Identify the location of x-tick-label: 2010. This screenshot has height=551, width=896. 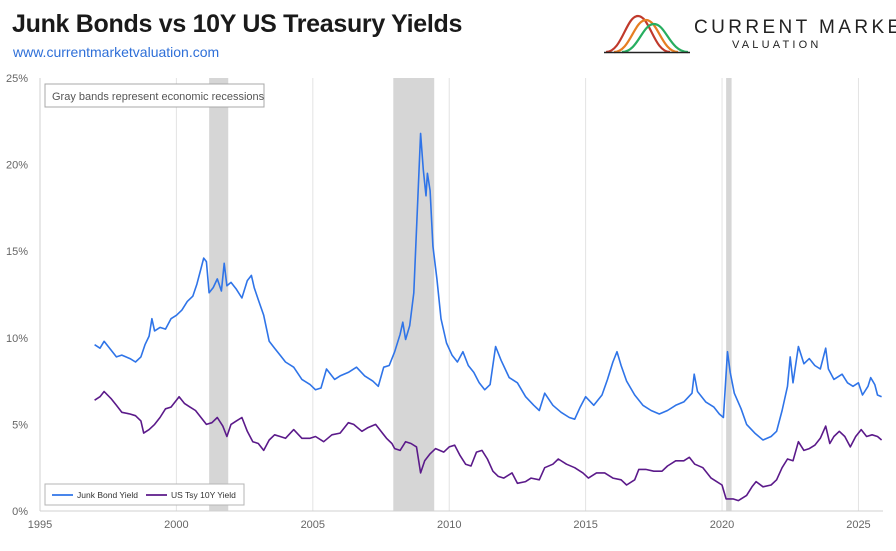
(449, 525).